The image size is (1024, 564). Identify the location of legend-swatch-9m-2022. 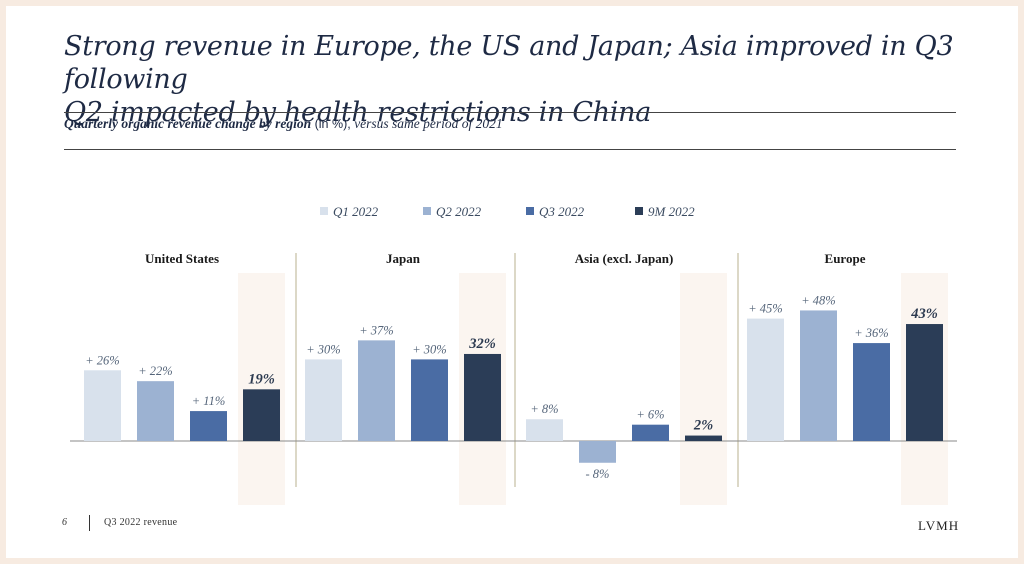
(639, 211).